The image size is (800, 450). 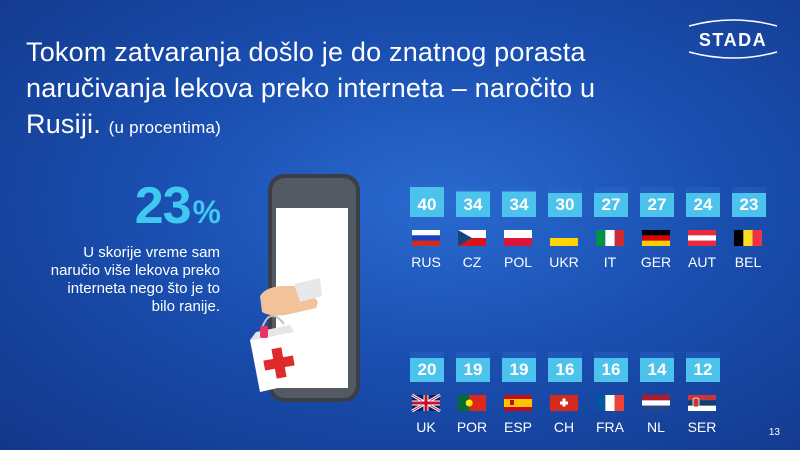 What do you see at coordinates (565, 228) in the screenshot?
I see `bar-ukr: 30 UKR` at bounding box center [565, 228].